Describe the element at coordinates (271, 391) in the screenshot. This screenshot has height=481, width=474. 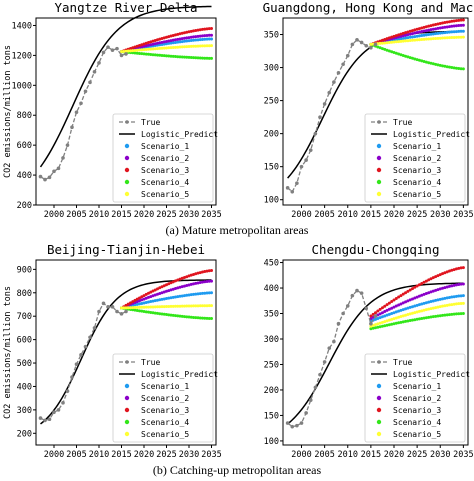
I see `y-tick-label: 200` at that location.